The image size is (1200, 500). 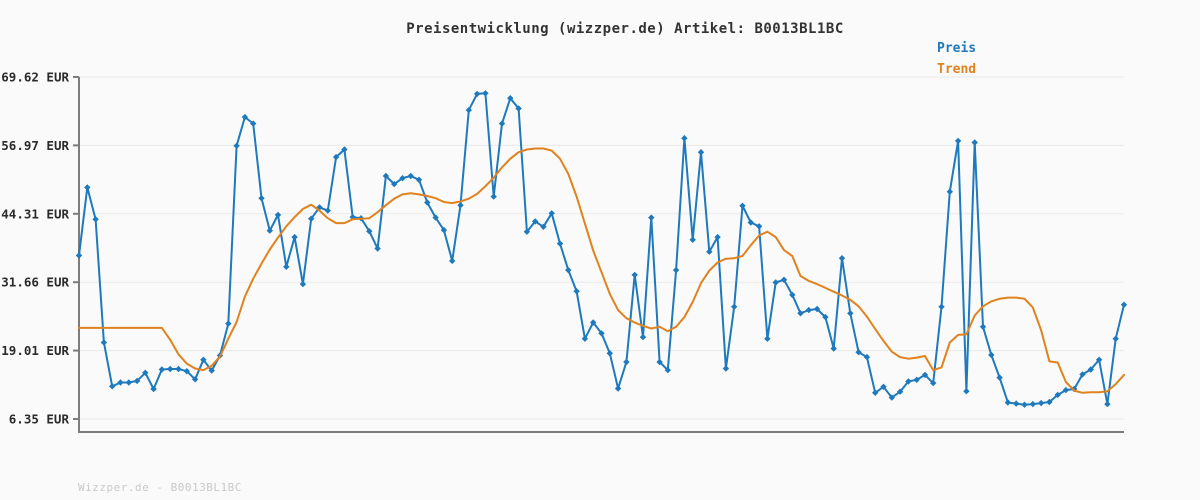 What do you see at coordinates (957, 48) in the screenshot?
I see `legend-item-preis: Preis` at bounding box center [957, 48].